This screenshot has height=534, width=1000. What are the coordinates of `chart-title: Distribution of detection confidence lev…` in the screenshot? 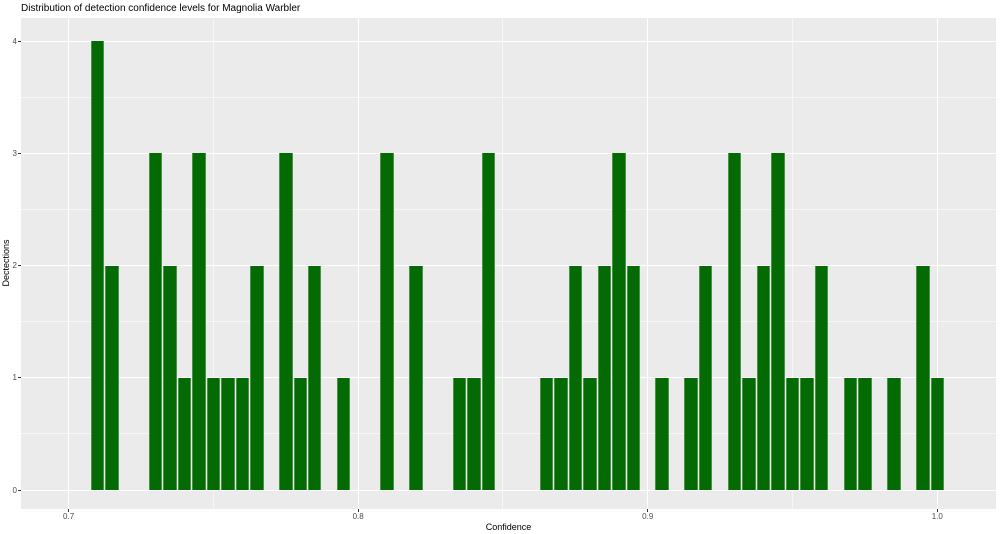 It's located at (161, 8).